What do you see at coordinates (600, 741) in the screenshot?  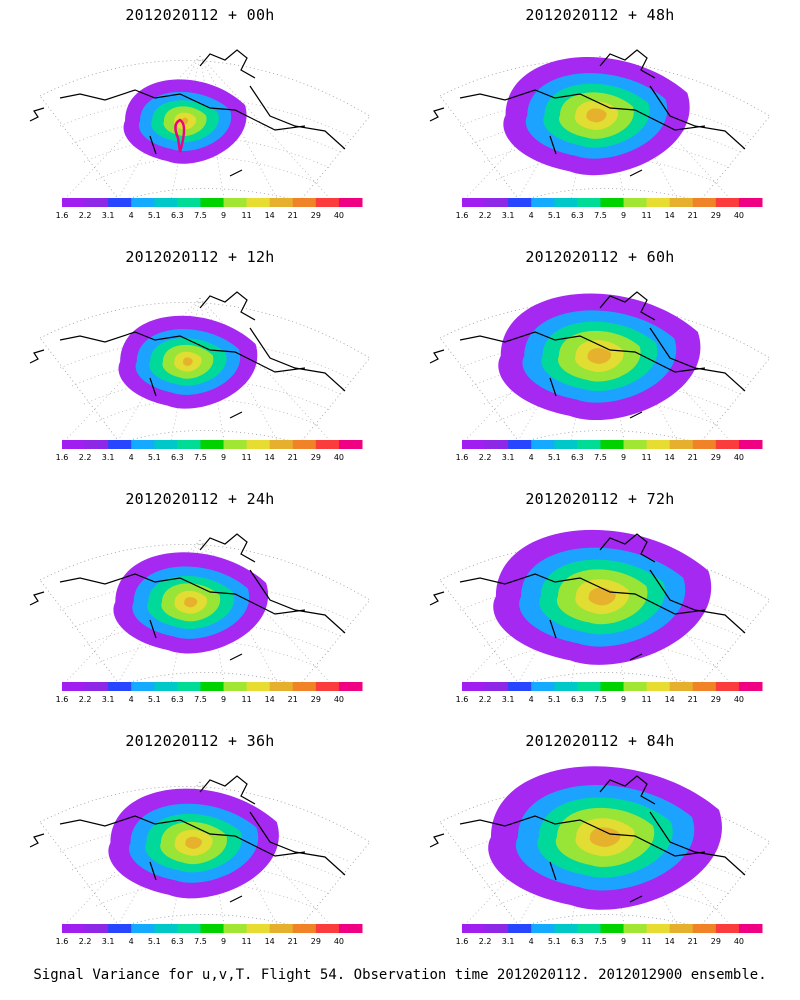 I see `panel-title: 2012020112 + 84h` at bounding box center [600, 741].